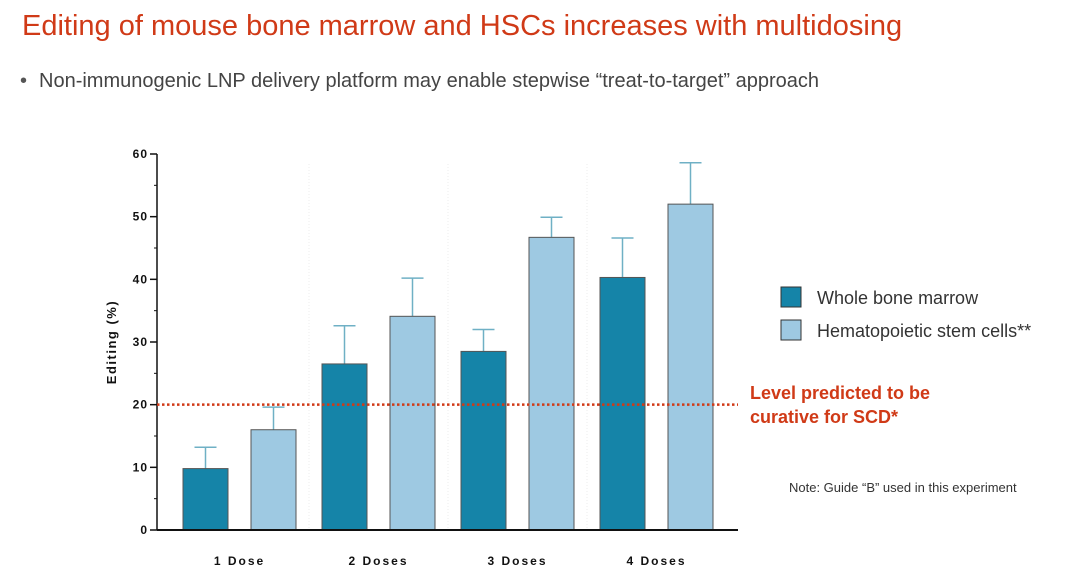  What do you see at coordinates (140, 467) in the screenshot?
I see `y-tick-label: 10` at bounding box center [140, 467].